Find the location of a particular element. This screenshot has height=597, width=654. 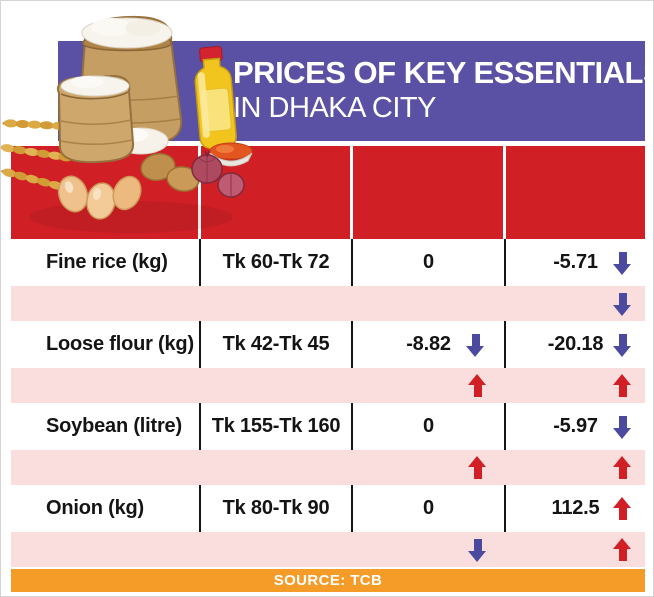

table-row: Onion (kg) Tk 80-Tk 90 0 112.5 is located at coordinates (328, 508).